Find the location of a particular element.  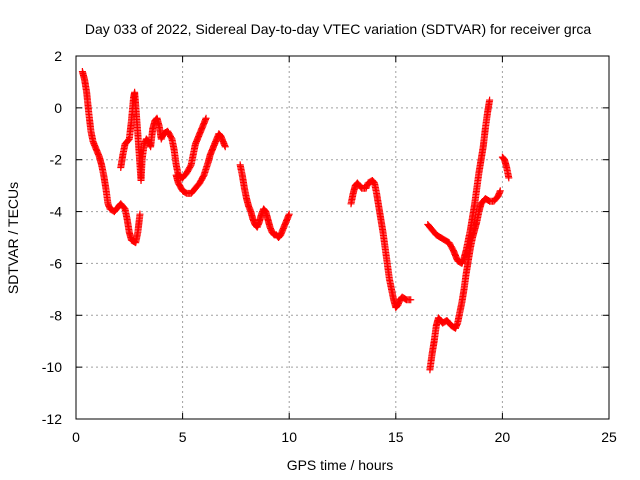

x-tick-label: 0 is located at coordinates (76, 437).